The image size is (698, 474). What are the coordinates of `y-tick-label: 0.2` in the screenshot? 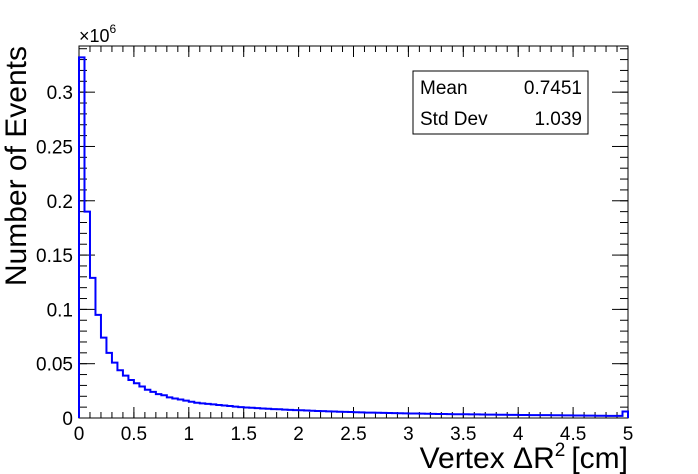 It's located at (60, 202).